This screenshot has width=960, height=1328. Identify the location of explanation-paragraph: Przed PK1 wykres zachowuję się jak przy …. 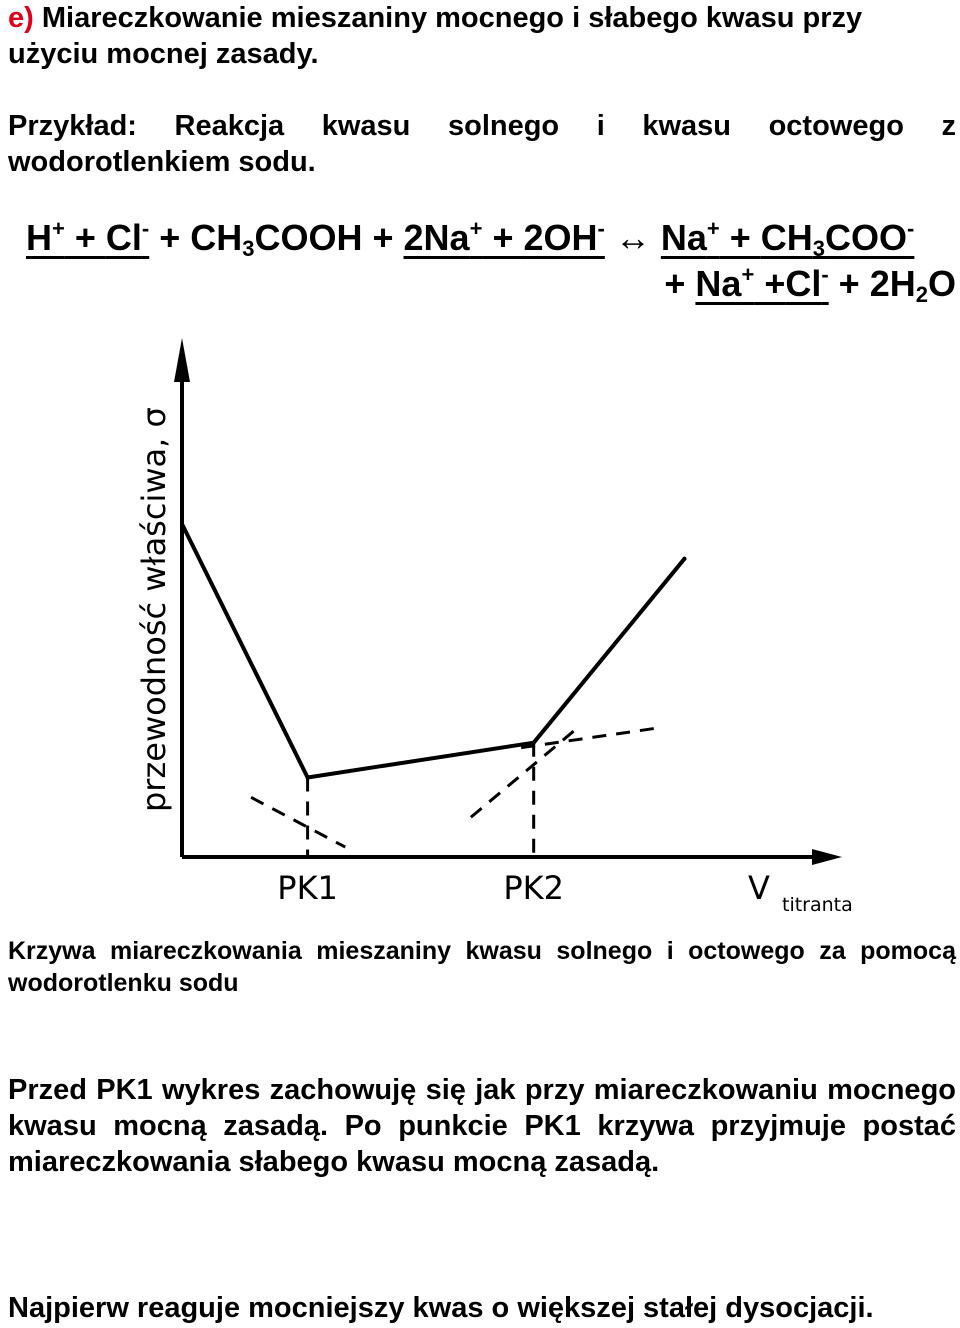
(482, 1126).